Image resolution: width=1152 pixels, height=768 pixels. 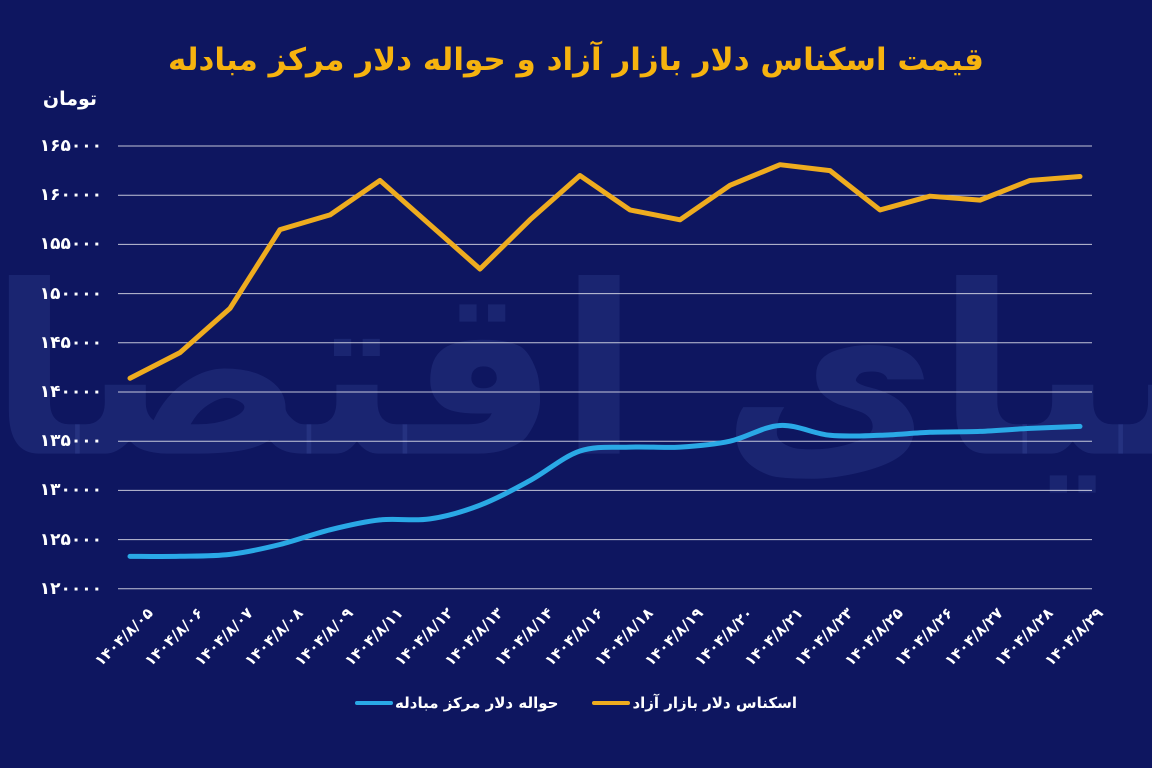 I want to click on y-tick-label: ۱۲۰۰۰۰, so click(x=70, y=588).